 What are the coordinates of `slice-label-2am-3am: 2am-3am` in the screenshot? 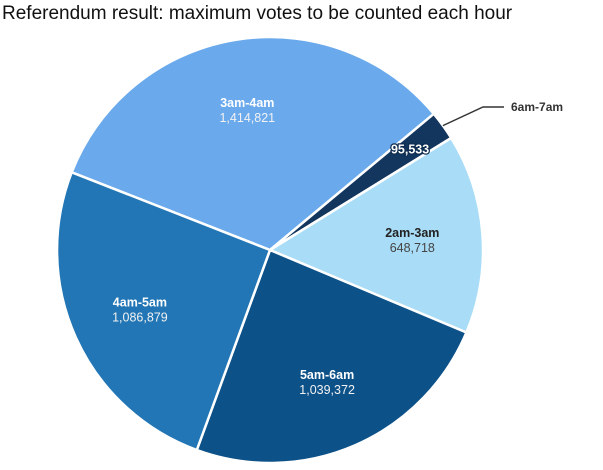 It's located at (412, 233).